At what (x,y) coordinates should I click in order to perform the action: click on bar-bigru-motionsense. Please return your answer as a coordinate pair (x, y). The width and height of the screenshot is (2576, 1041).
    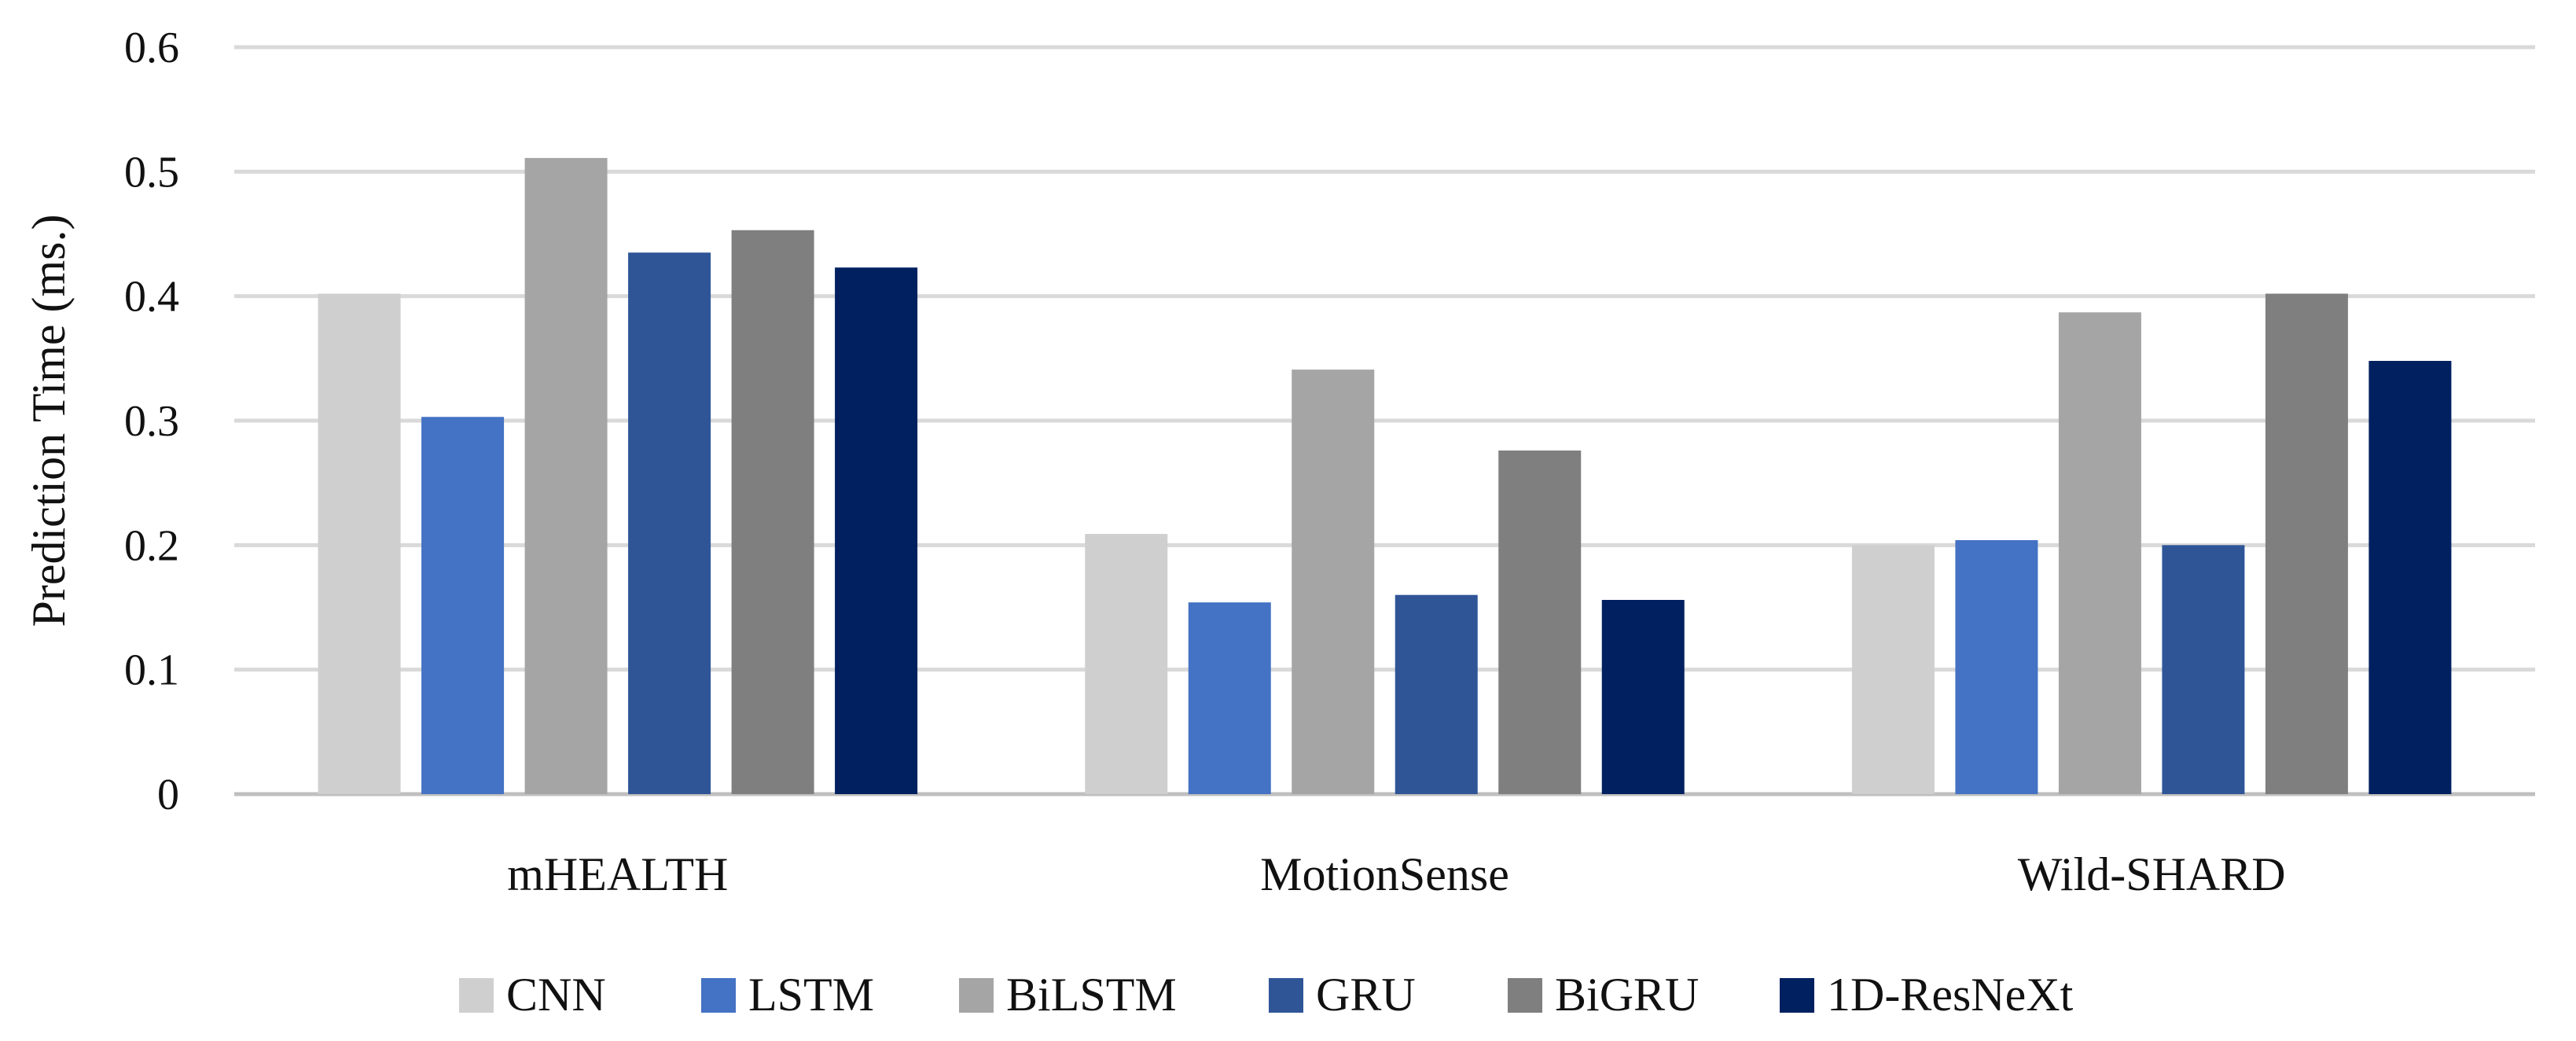
    Looking at the image, I should click on (1540, 622).